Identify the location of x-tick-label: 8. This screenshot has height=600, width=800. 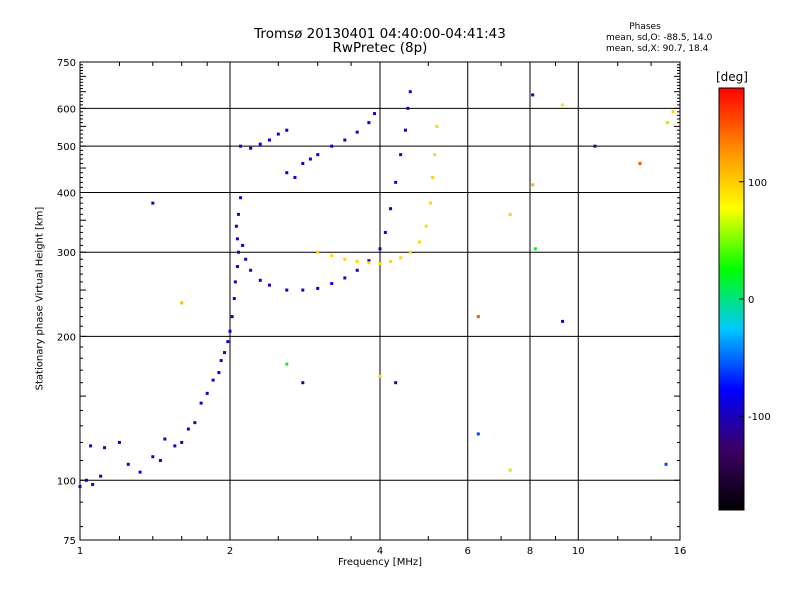
(530, 551).